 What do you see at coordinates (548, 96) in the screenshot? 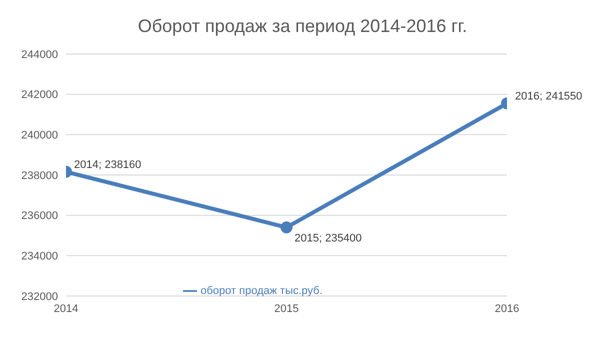
I see `data-label: 2016; 241550` at bounding box center [548, 96].